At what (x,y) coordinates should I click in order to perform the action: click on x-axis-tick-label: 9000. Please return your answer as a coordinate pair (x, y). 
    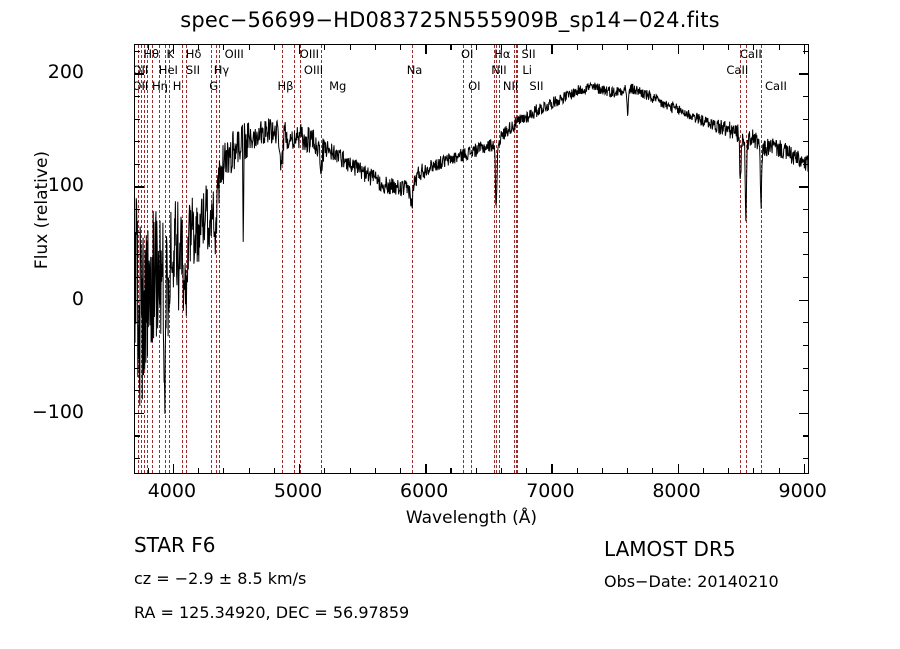
    Looking at the image, I should click on (802, 491).